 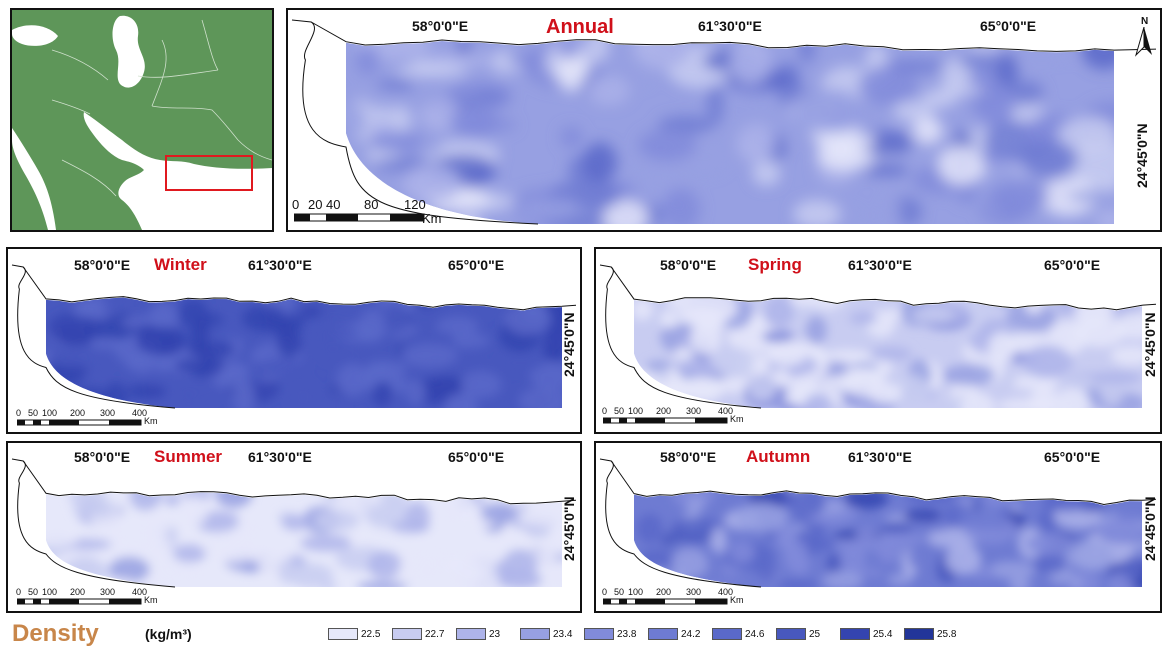 I want to click on panel-title: Autumn, so click(x=778, y=456).